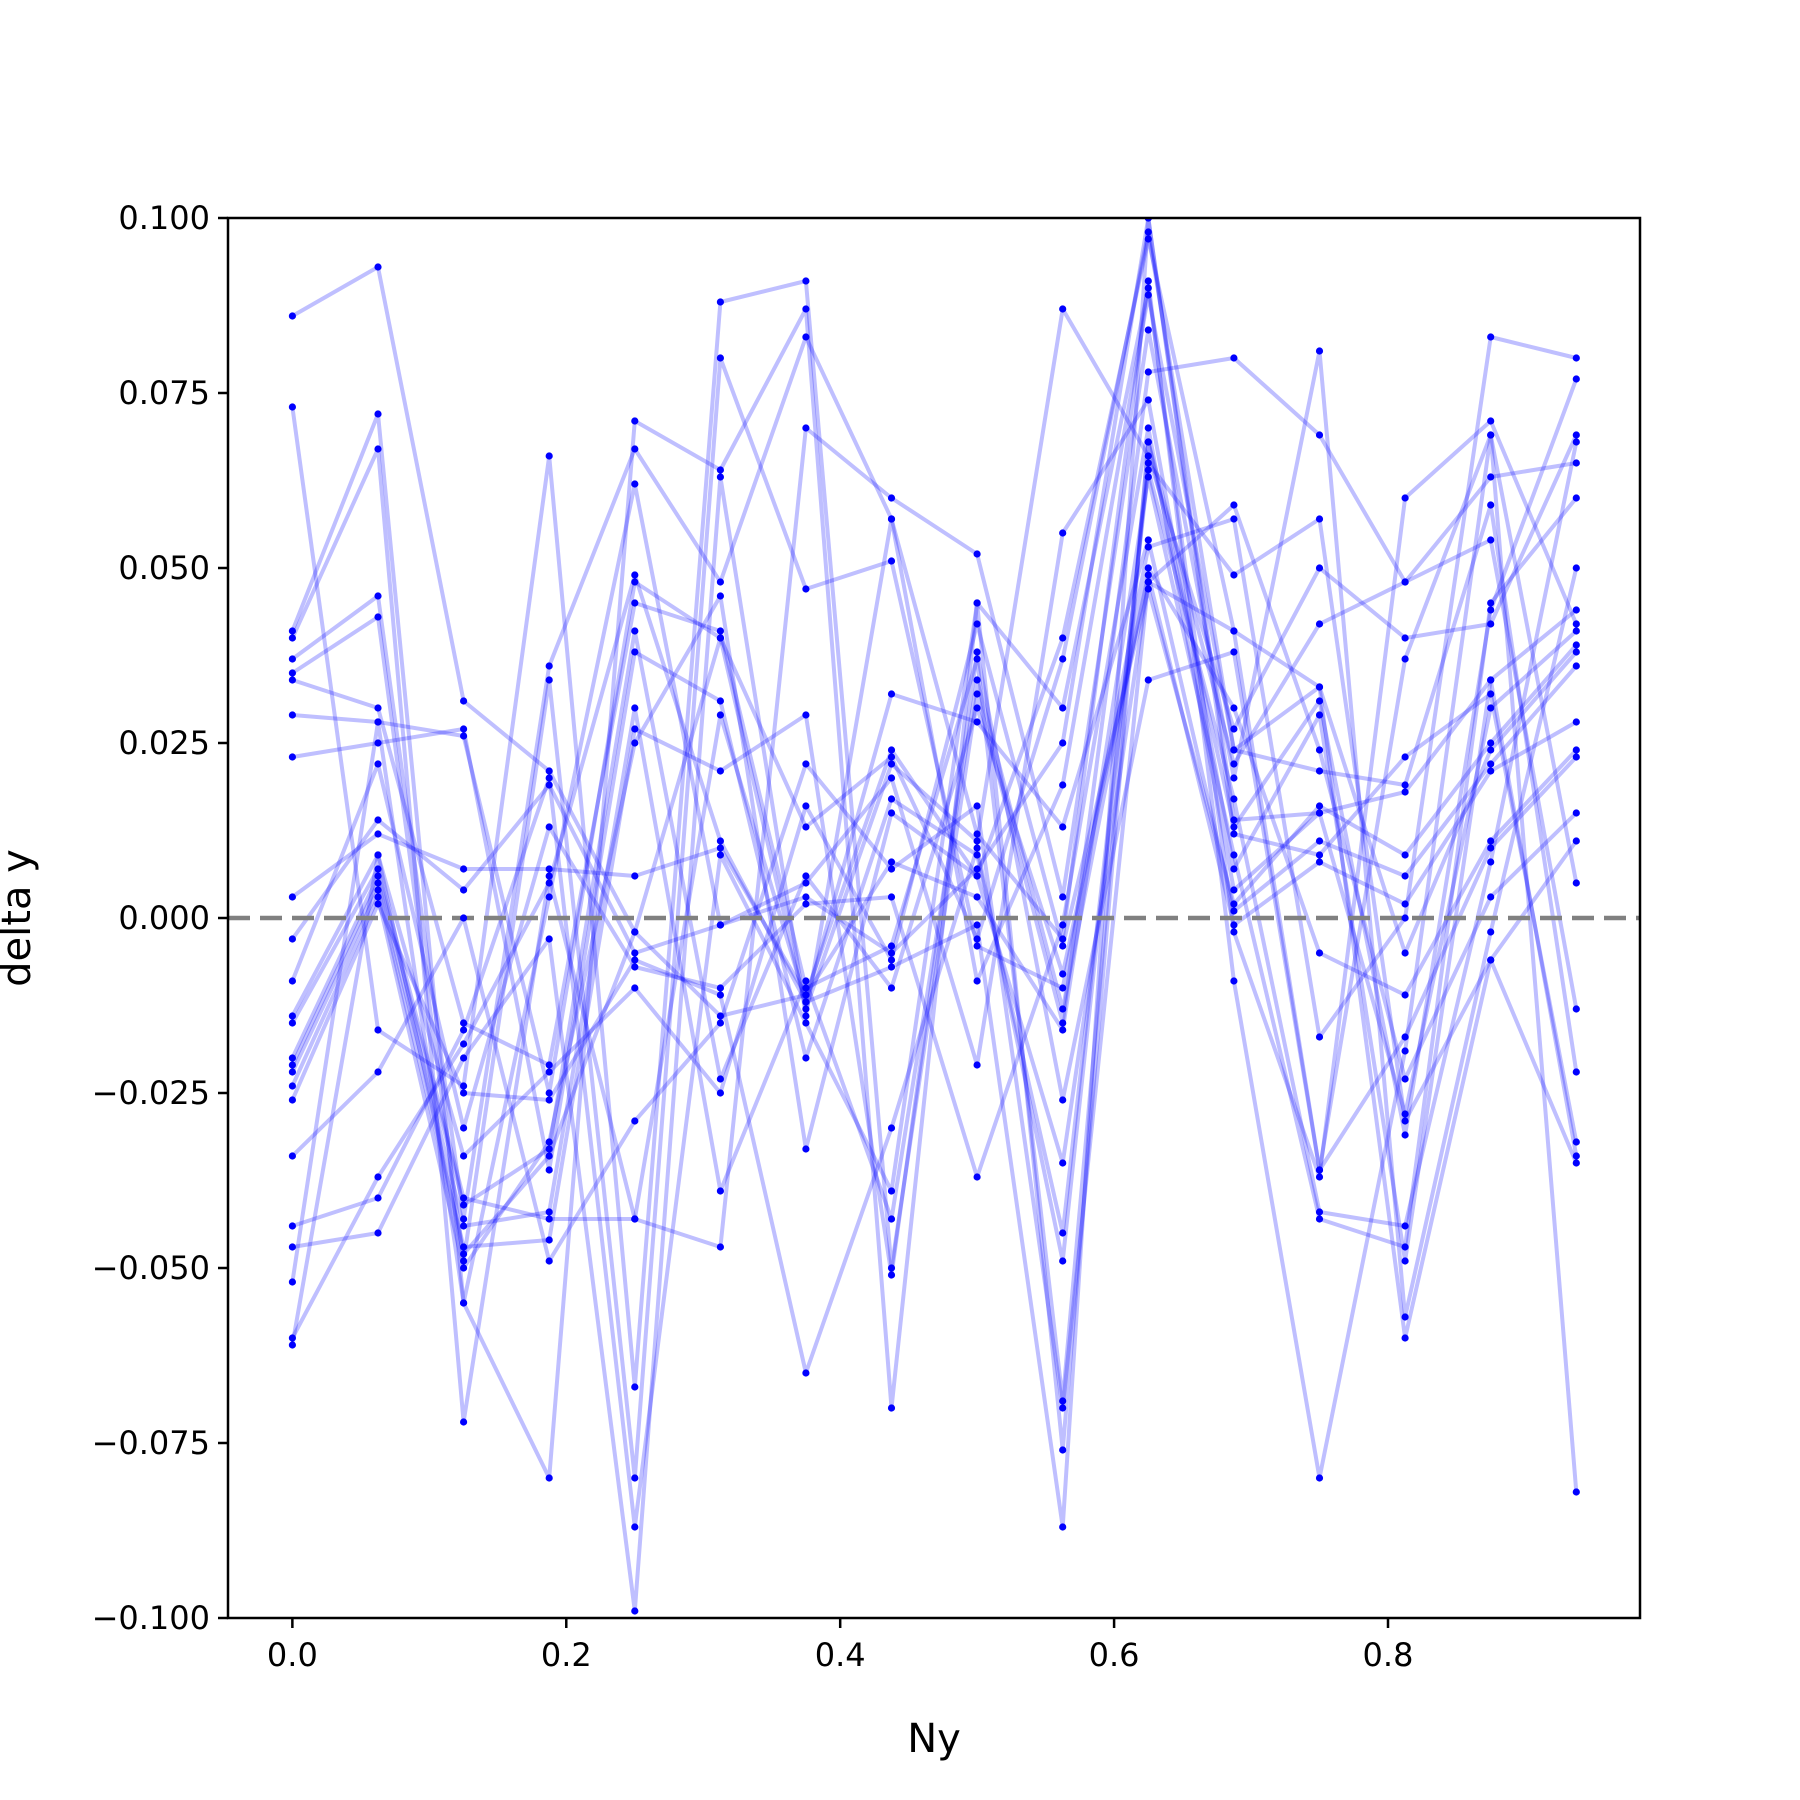 This screenshot has height=1800, width=1800. What do you see at coordinates (840, 1655) in the screenshot?
I see `x-tick-label: 0.4` at bounding box center [840, 1655].